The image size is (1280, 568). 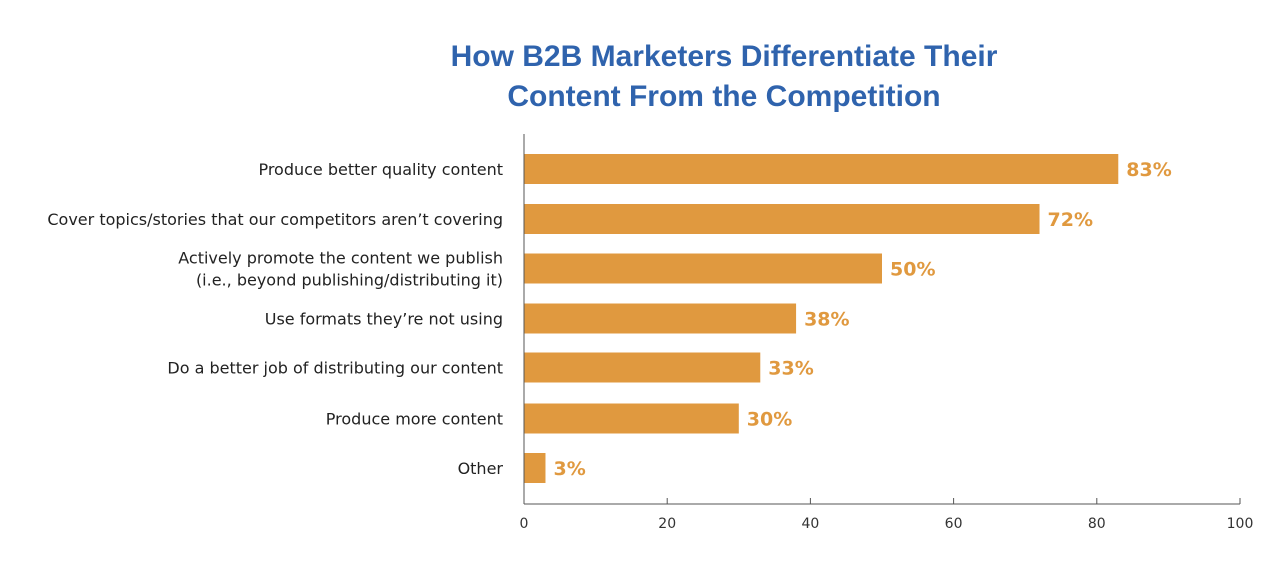 I want to click on value-label: 33%, so click(x=790, y=369).